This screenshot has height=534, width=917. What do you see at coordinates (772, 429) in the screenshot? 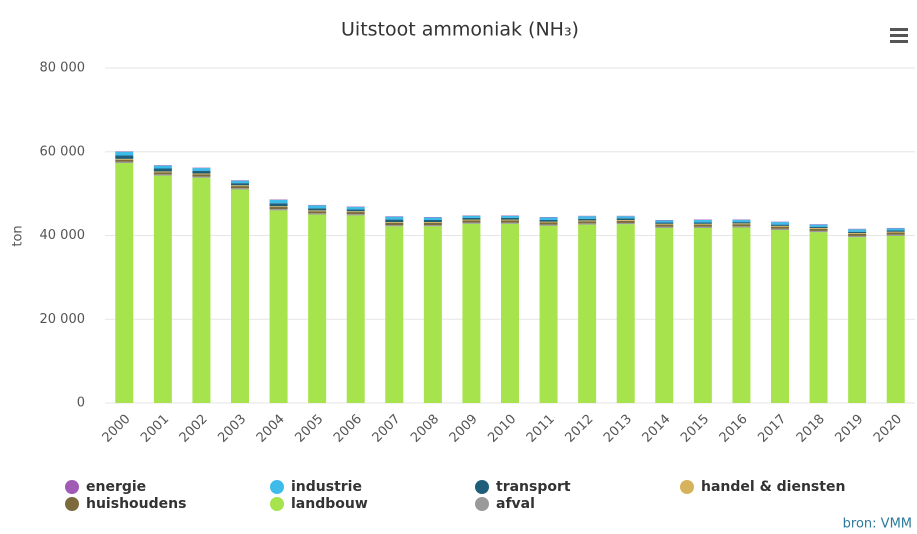
I see `x-tick-label: 2017` at bounding box center [772, 429].